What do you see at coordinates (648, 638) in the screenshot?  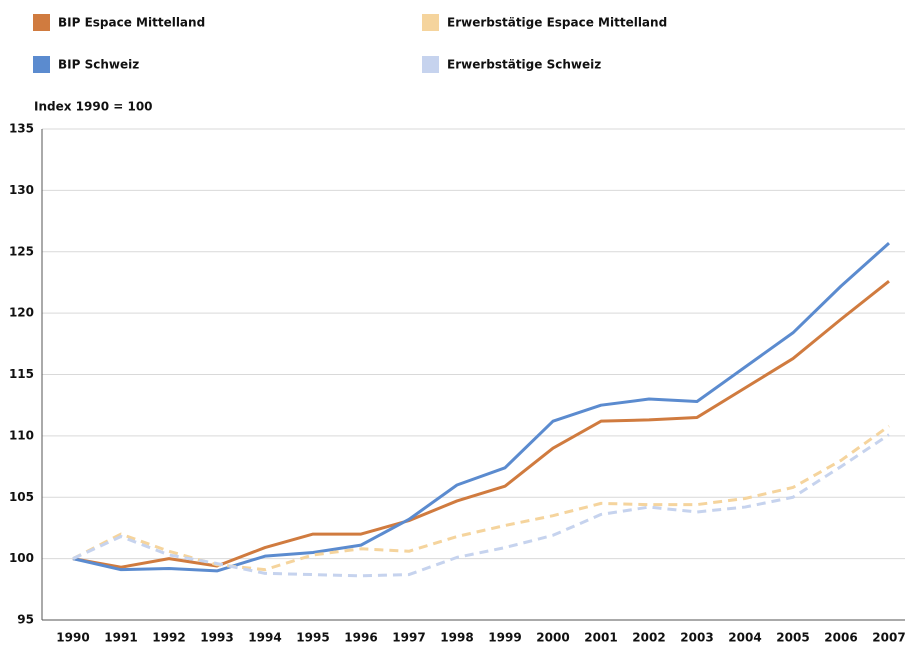 I see `x-tick-label: 2002` at bounding box center [648, 638].